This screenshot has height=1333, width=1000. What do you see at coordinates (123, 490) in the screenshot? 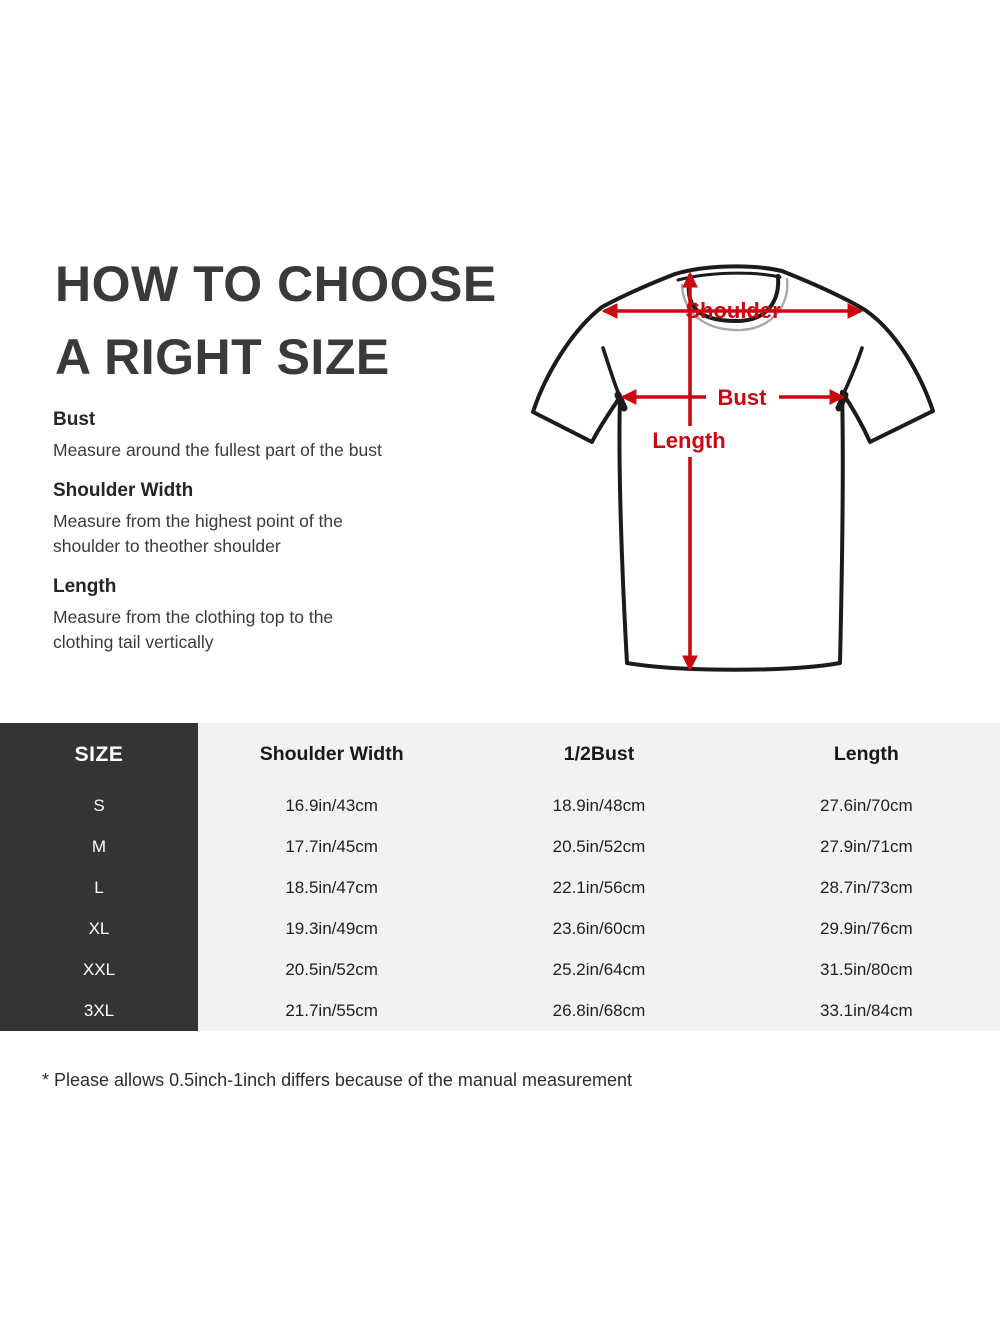
I see `instruction-heading: Shoulder Width` at bounding box center [123, 490].